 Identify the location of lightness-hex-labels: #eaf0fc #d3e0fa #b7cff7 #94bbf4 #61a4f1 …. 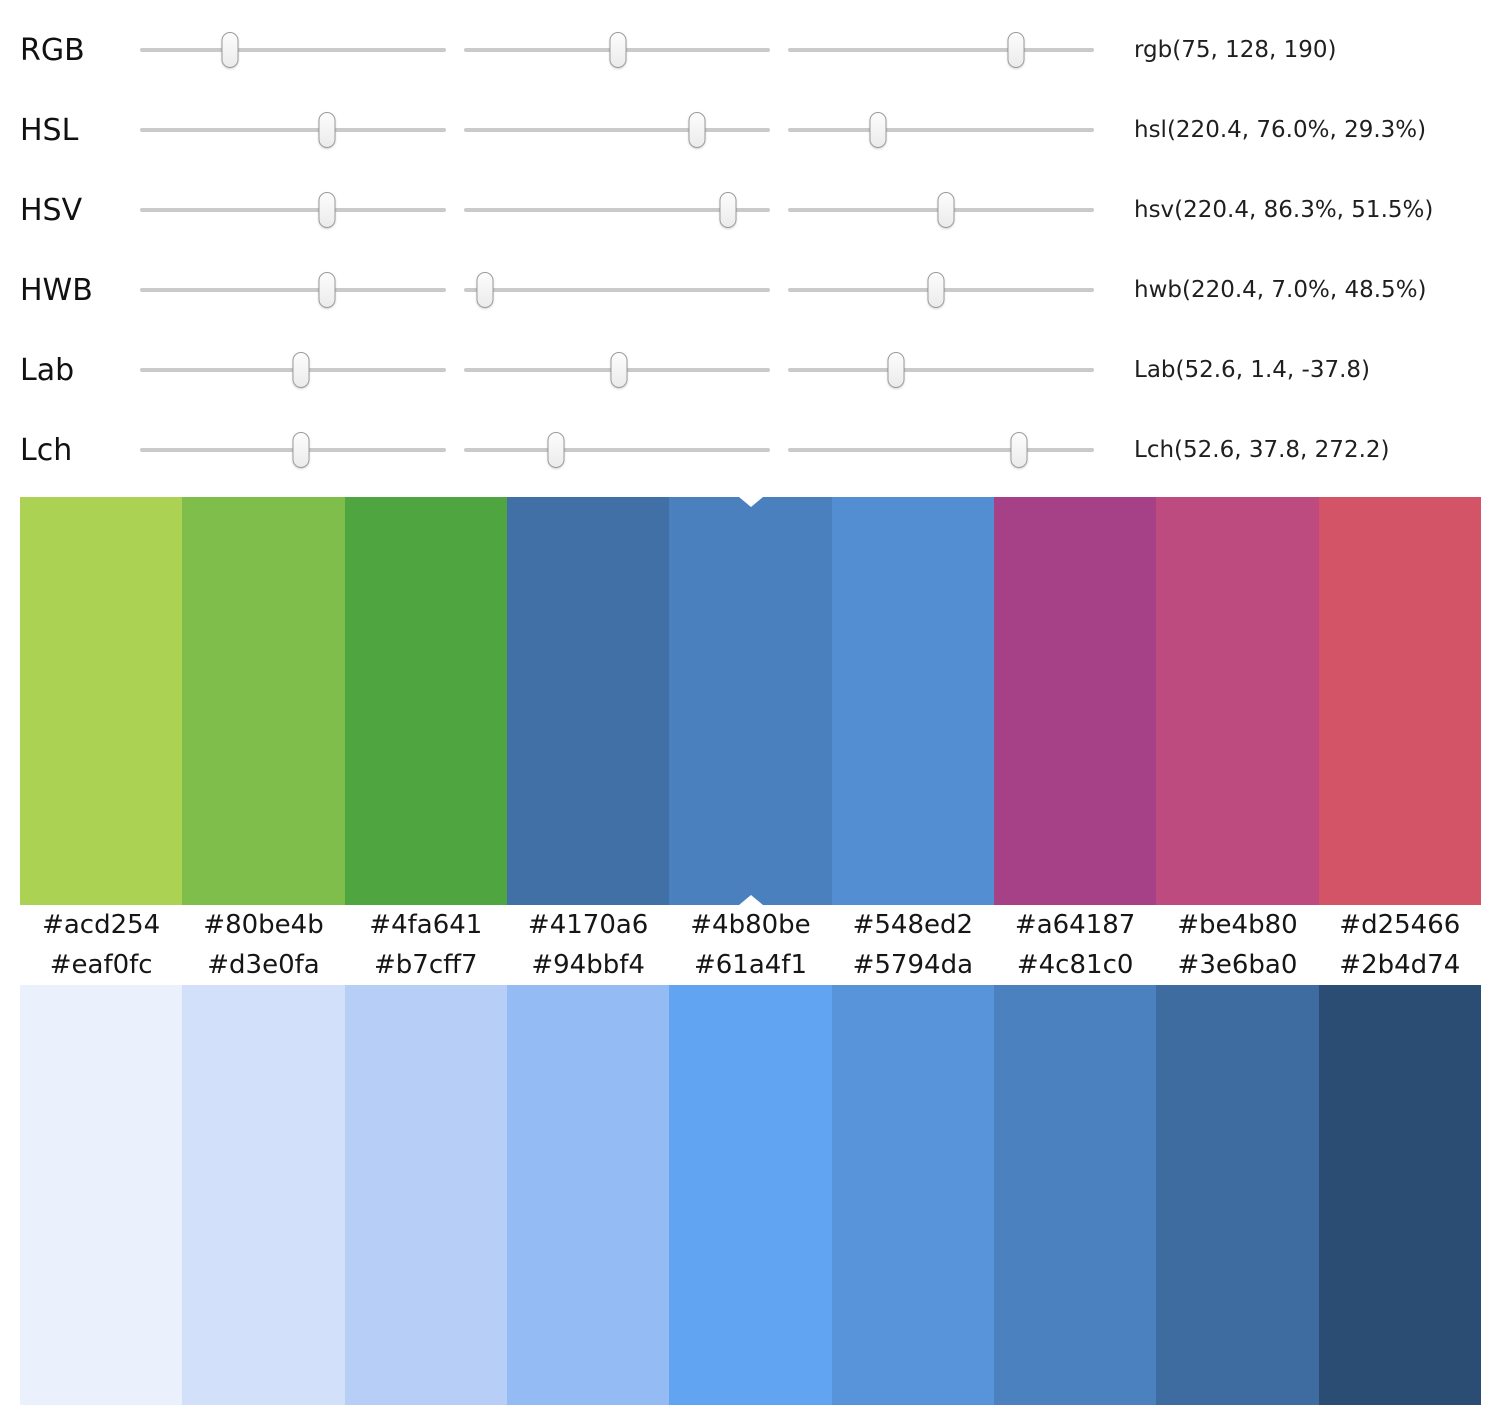
(750, 965).